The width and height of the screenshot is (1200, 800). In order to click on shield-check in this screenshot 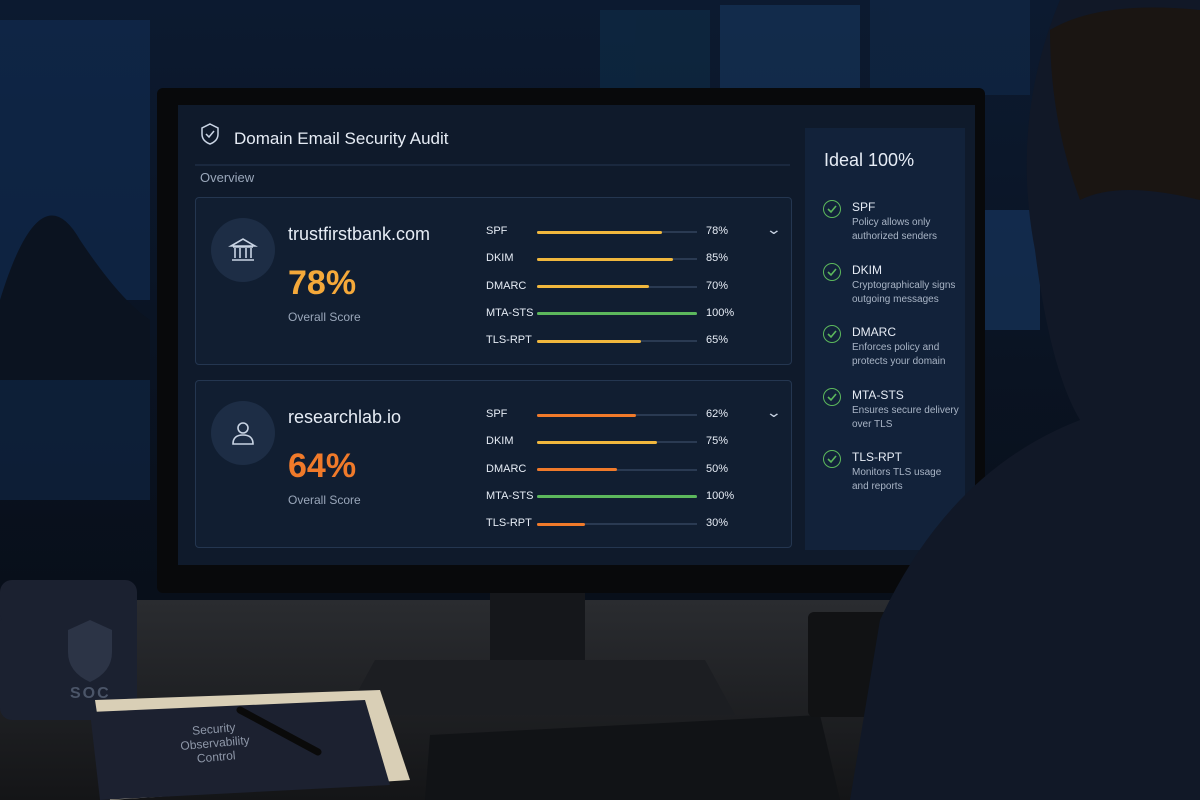, I will do `click(210, 134)`.